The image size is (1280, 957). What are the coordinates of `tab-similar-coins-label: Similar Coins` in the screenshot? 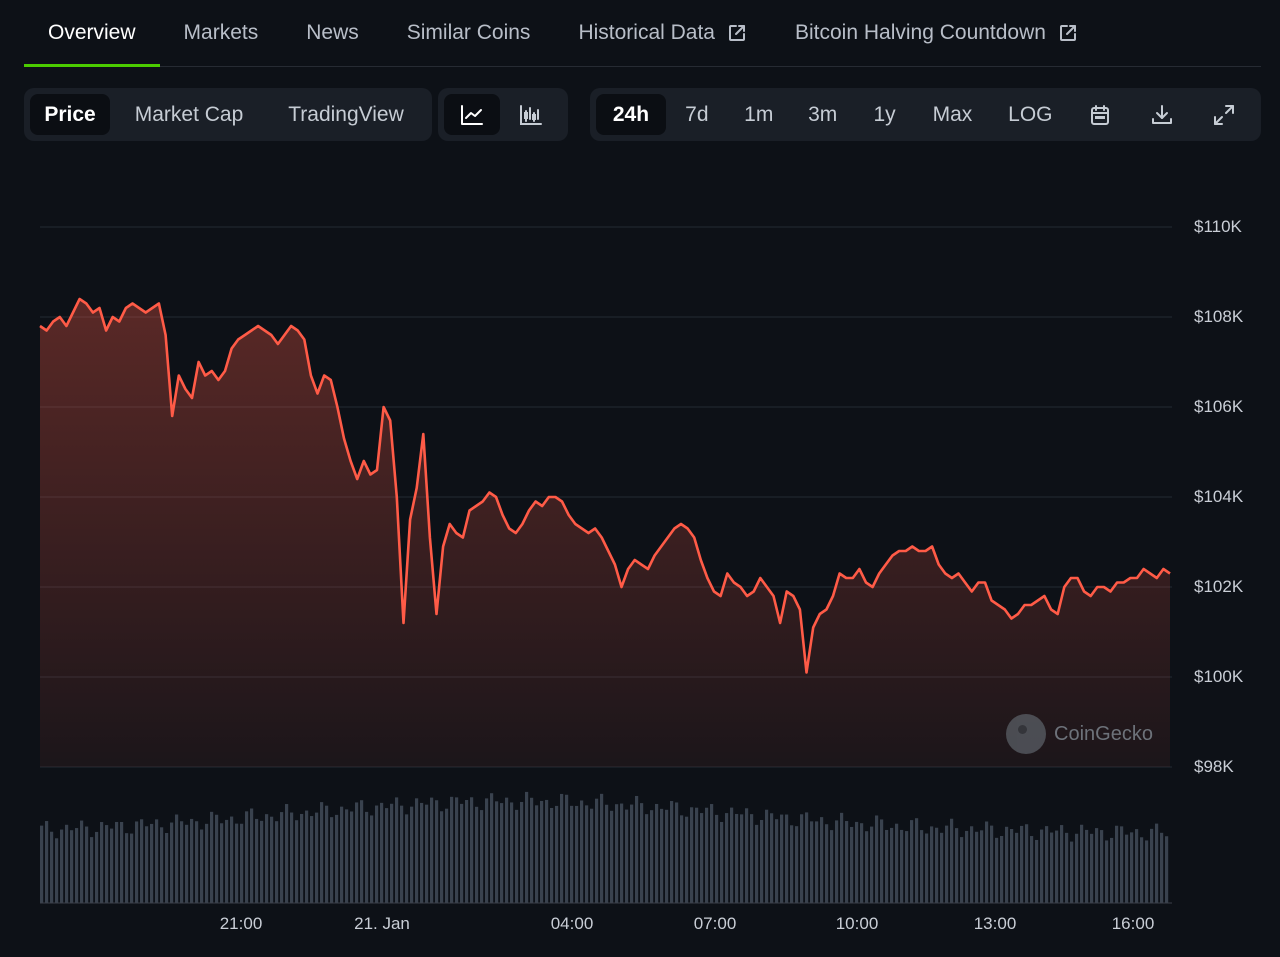 It's located at (468, 32).